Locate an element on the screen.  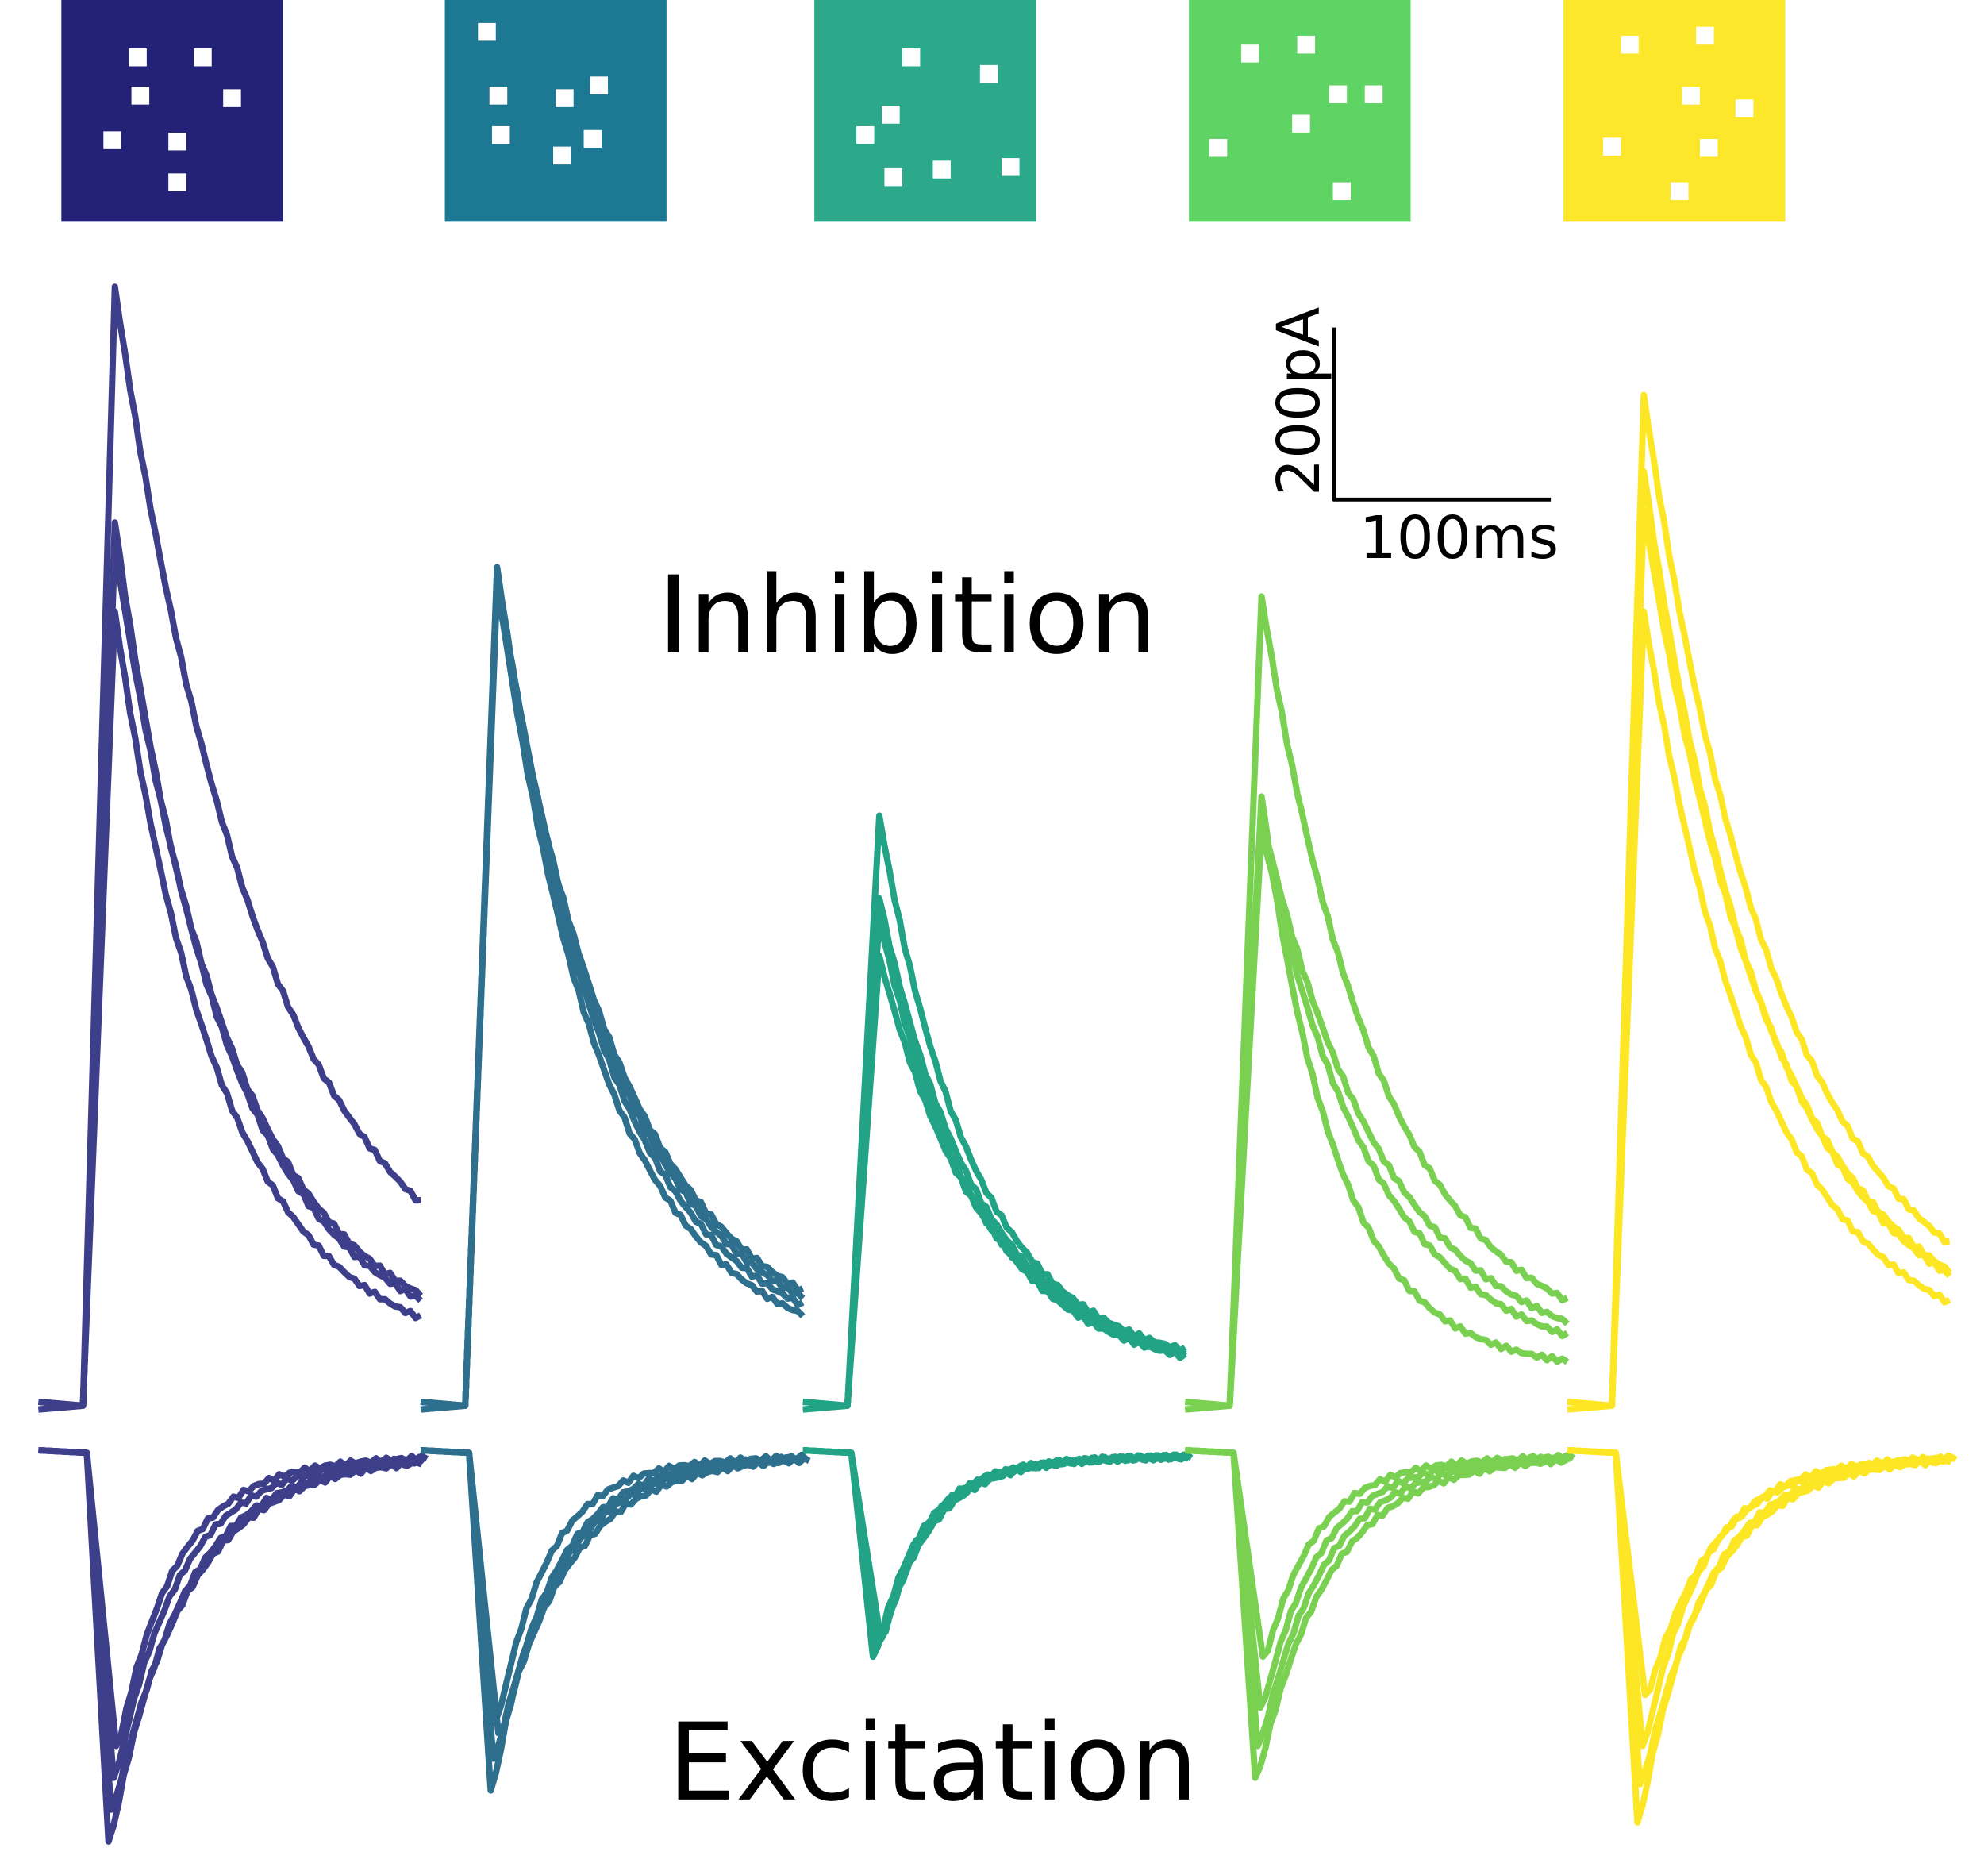
stimulus-patterns is located at coordinates (923, 111).